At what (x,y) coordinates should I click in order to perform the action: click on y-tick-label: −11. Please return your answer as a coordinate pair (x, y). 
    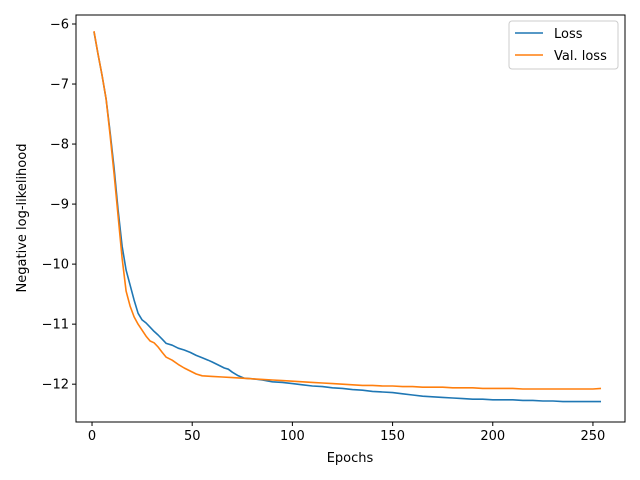
    Looking at the image, I should click on (55, 325).